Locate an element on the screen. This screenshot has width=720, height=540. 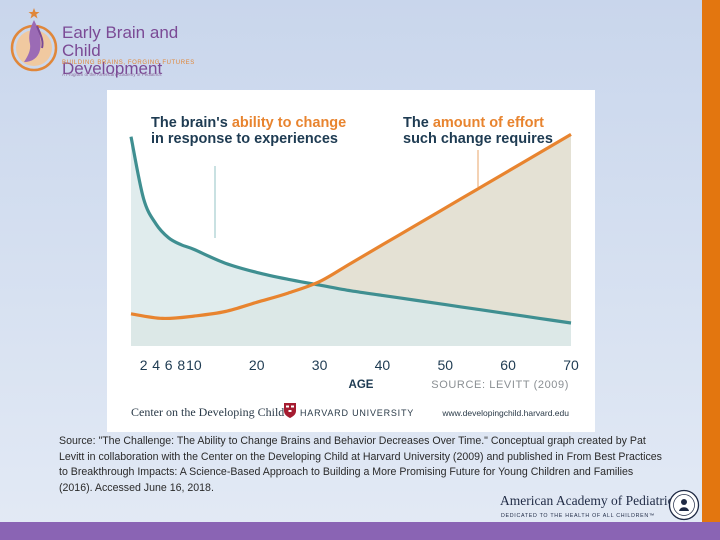
x-tick-label: 10 is located at coordinates (194, 365).